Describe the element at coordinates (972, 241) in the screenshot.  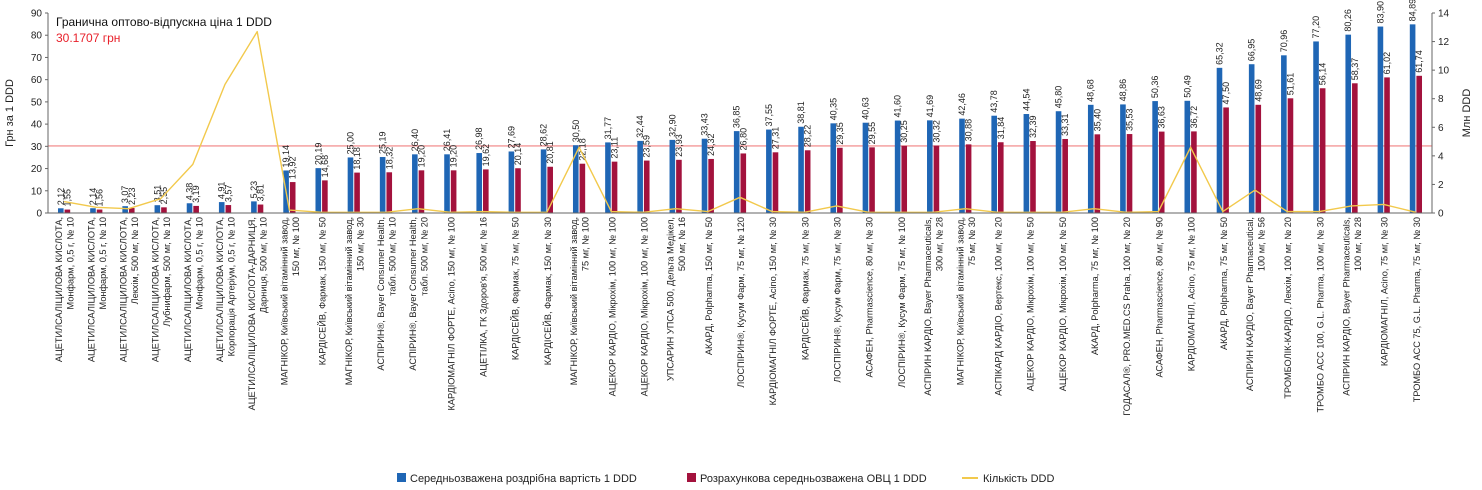
I see `category-label-line: 75 мг, № 30` at that location.